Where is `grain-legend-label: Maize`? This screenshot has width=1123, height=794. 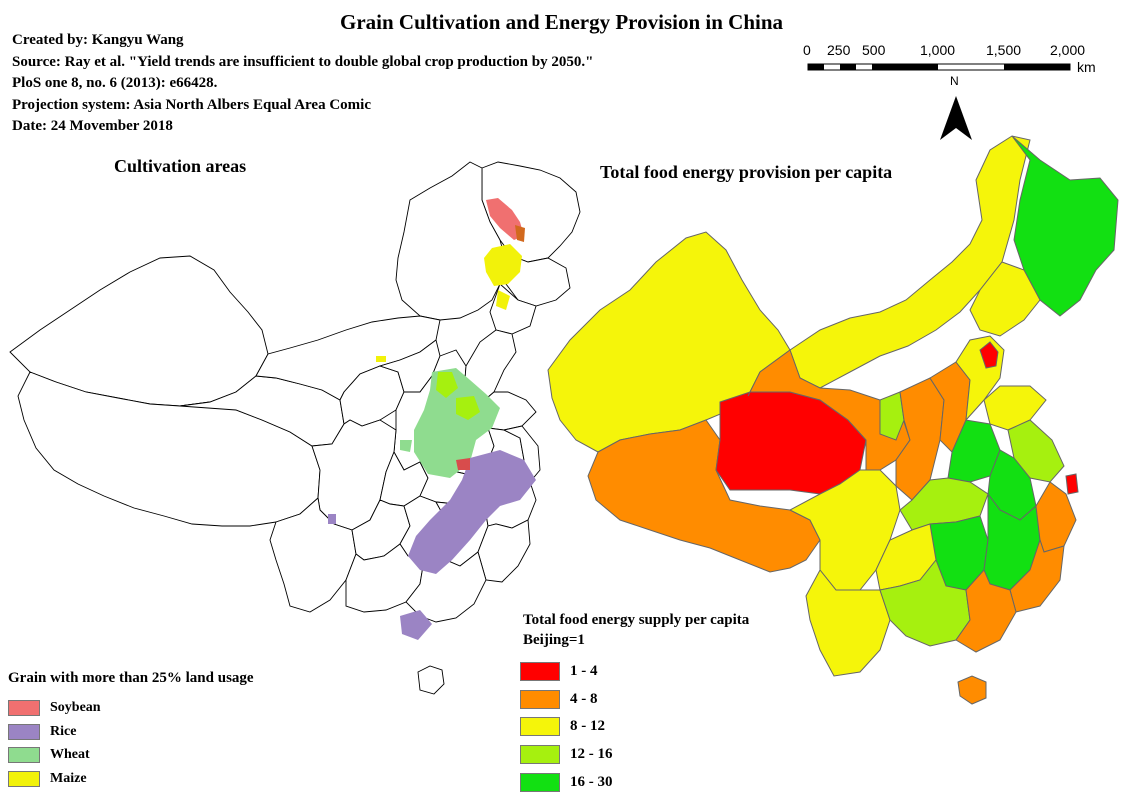 grain-legend-label: Maize is located at coordinates (68, 778).